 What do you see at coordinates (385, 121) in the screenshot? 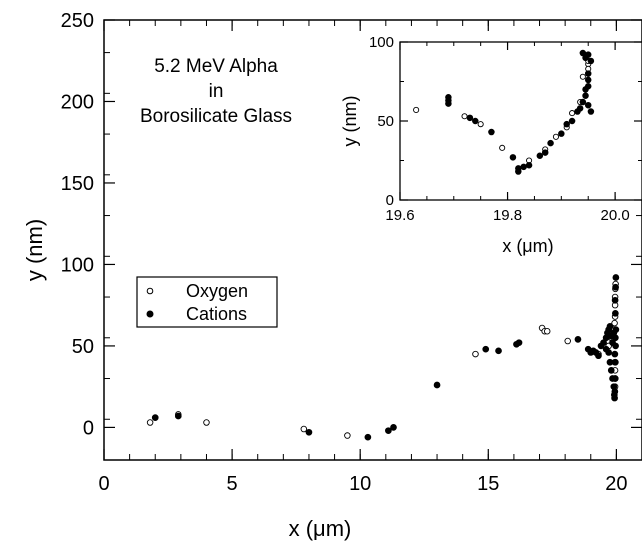
I see `inset-y-tick-label: 50` at bounding box center [385, 121].